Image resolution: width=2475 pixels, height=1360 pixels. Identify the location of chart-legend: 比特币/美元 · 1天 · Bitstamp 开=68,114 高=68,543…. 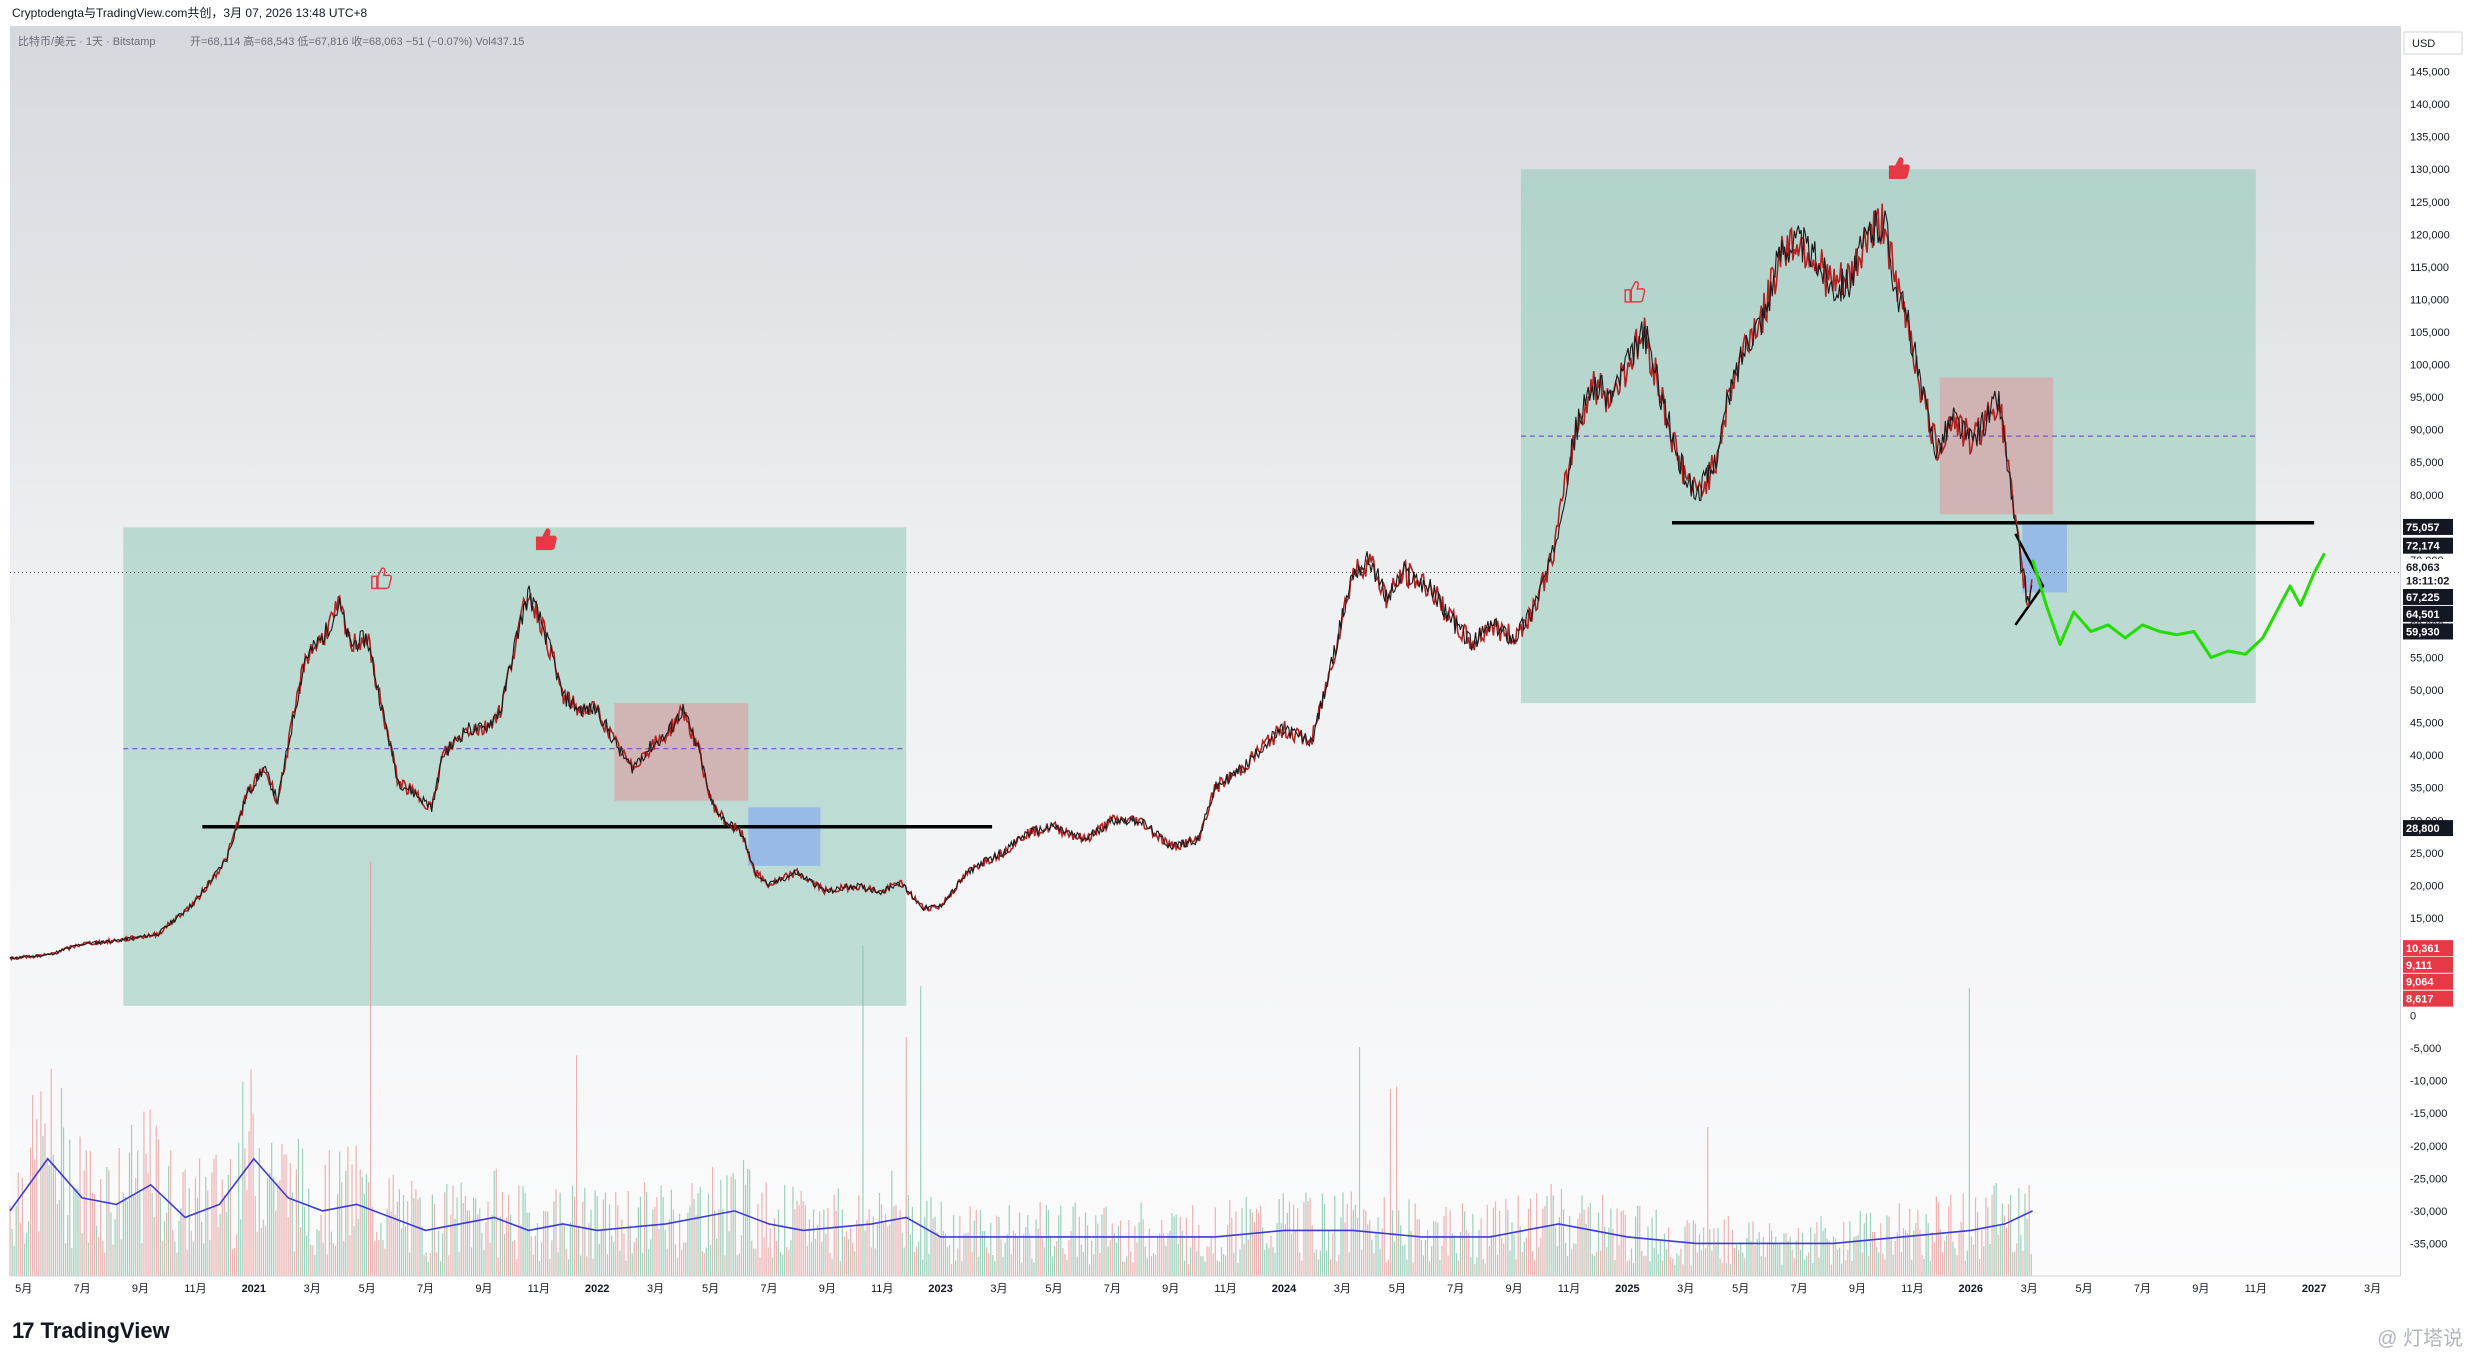
(1240, 43).